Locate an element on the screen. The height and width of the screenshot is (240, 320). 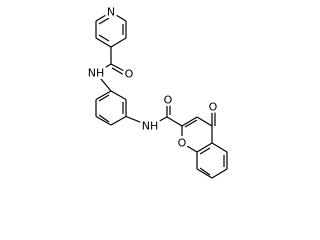
atom-label: N is located at coordinates (111, 12).